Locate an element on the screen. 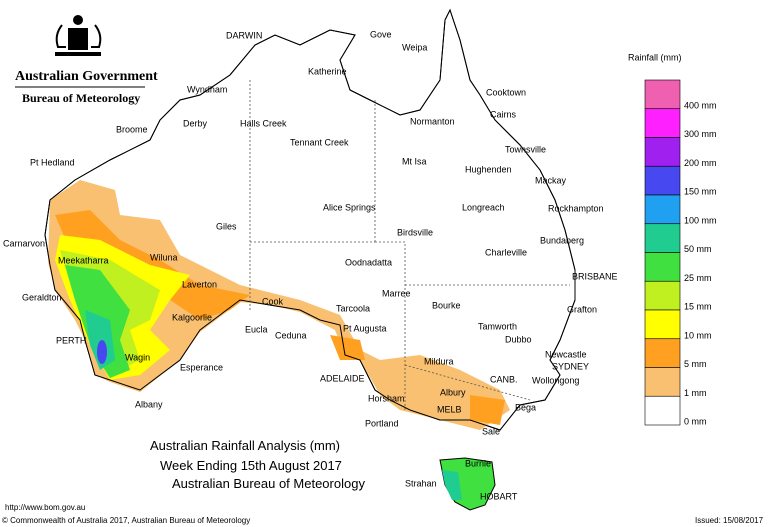 The width and height of the screenshot is (768, 527). place-label: Wiluna is located at coordinates (164, 257).